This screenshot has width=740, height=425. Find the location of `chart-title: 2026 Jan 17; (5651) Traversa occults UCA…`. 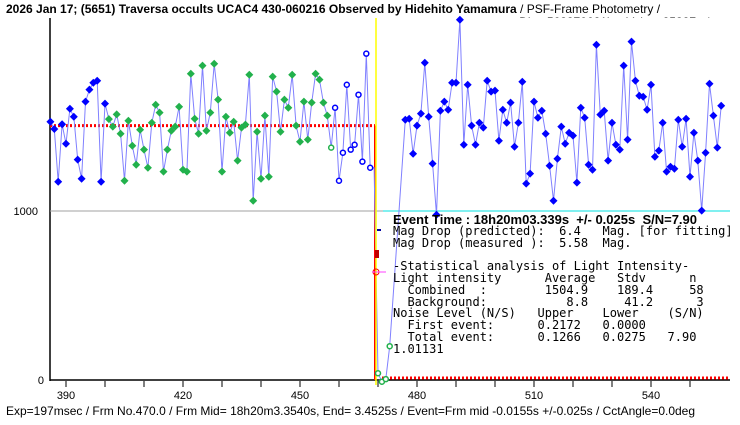

chart-title: 2026 Jan 17; (5651) Traversa occults UCA… is located at coordinates (333, 9).